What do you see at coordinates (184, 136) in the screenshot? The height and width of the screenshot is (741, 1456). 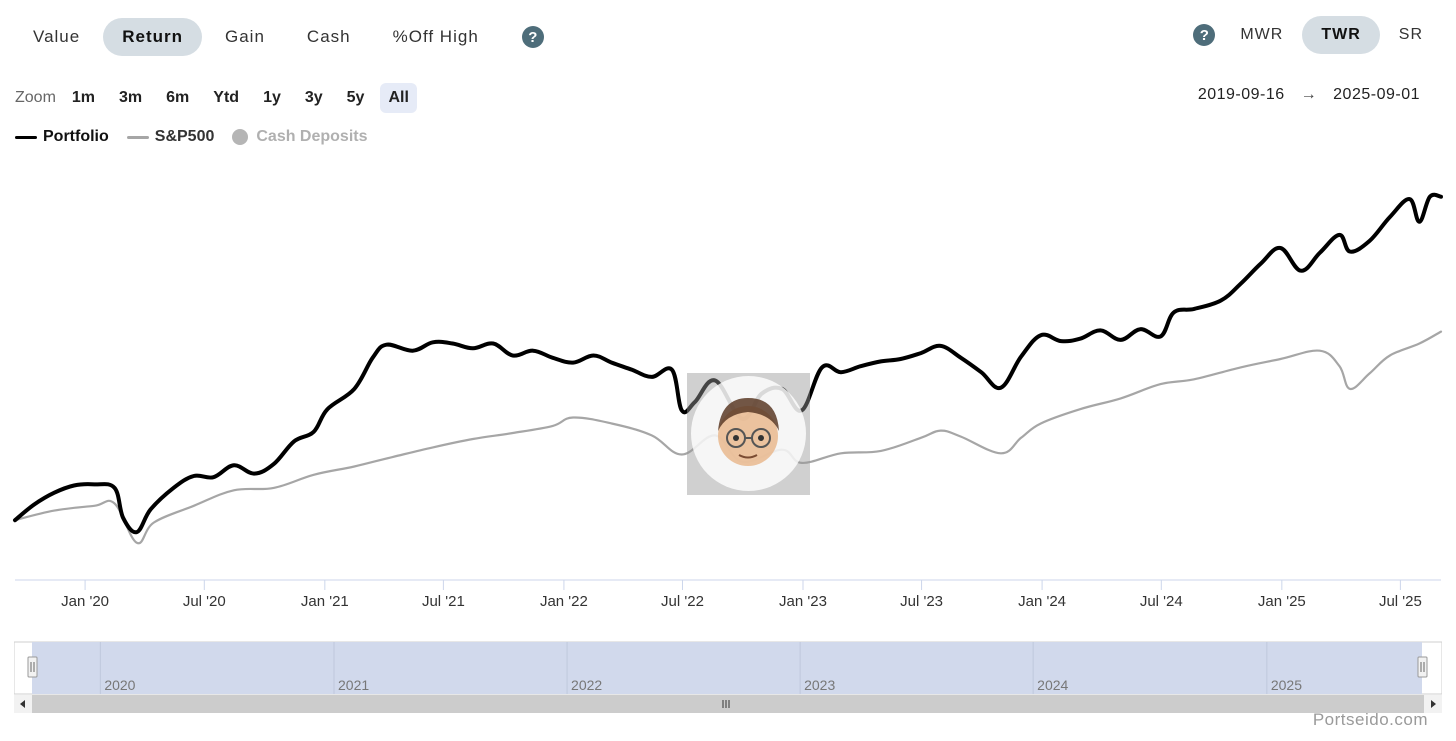 I see `legend-sp500-label: S&P500` at bounding box center [184, 136].